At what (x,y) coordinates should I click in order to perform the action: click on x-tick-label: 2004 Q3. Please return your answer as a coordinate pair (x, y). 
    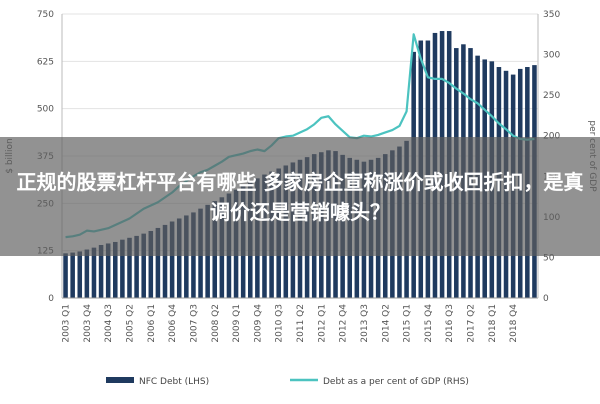
    Looking at the image, I should click on (109, 323).